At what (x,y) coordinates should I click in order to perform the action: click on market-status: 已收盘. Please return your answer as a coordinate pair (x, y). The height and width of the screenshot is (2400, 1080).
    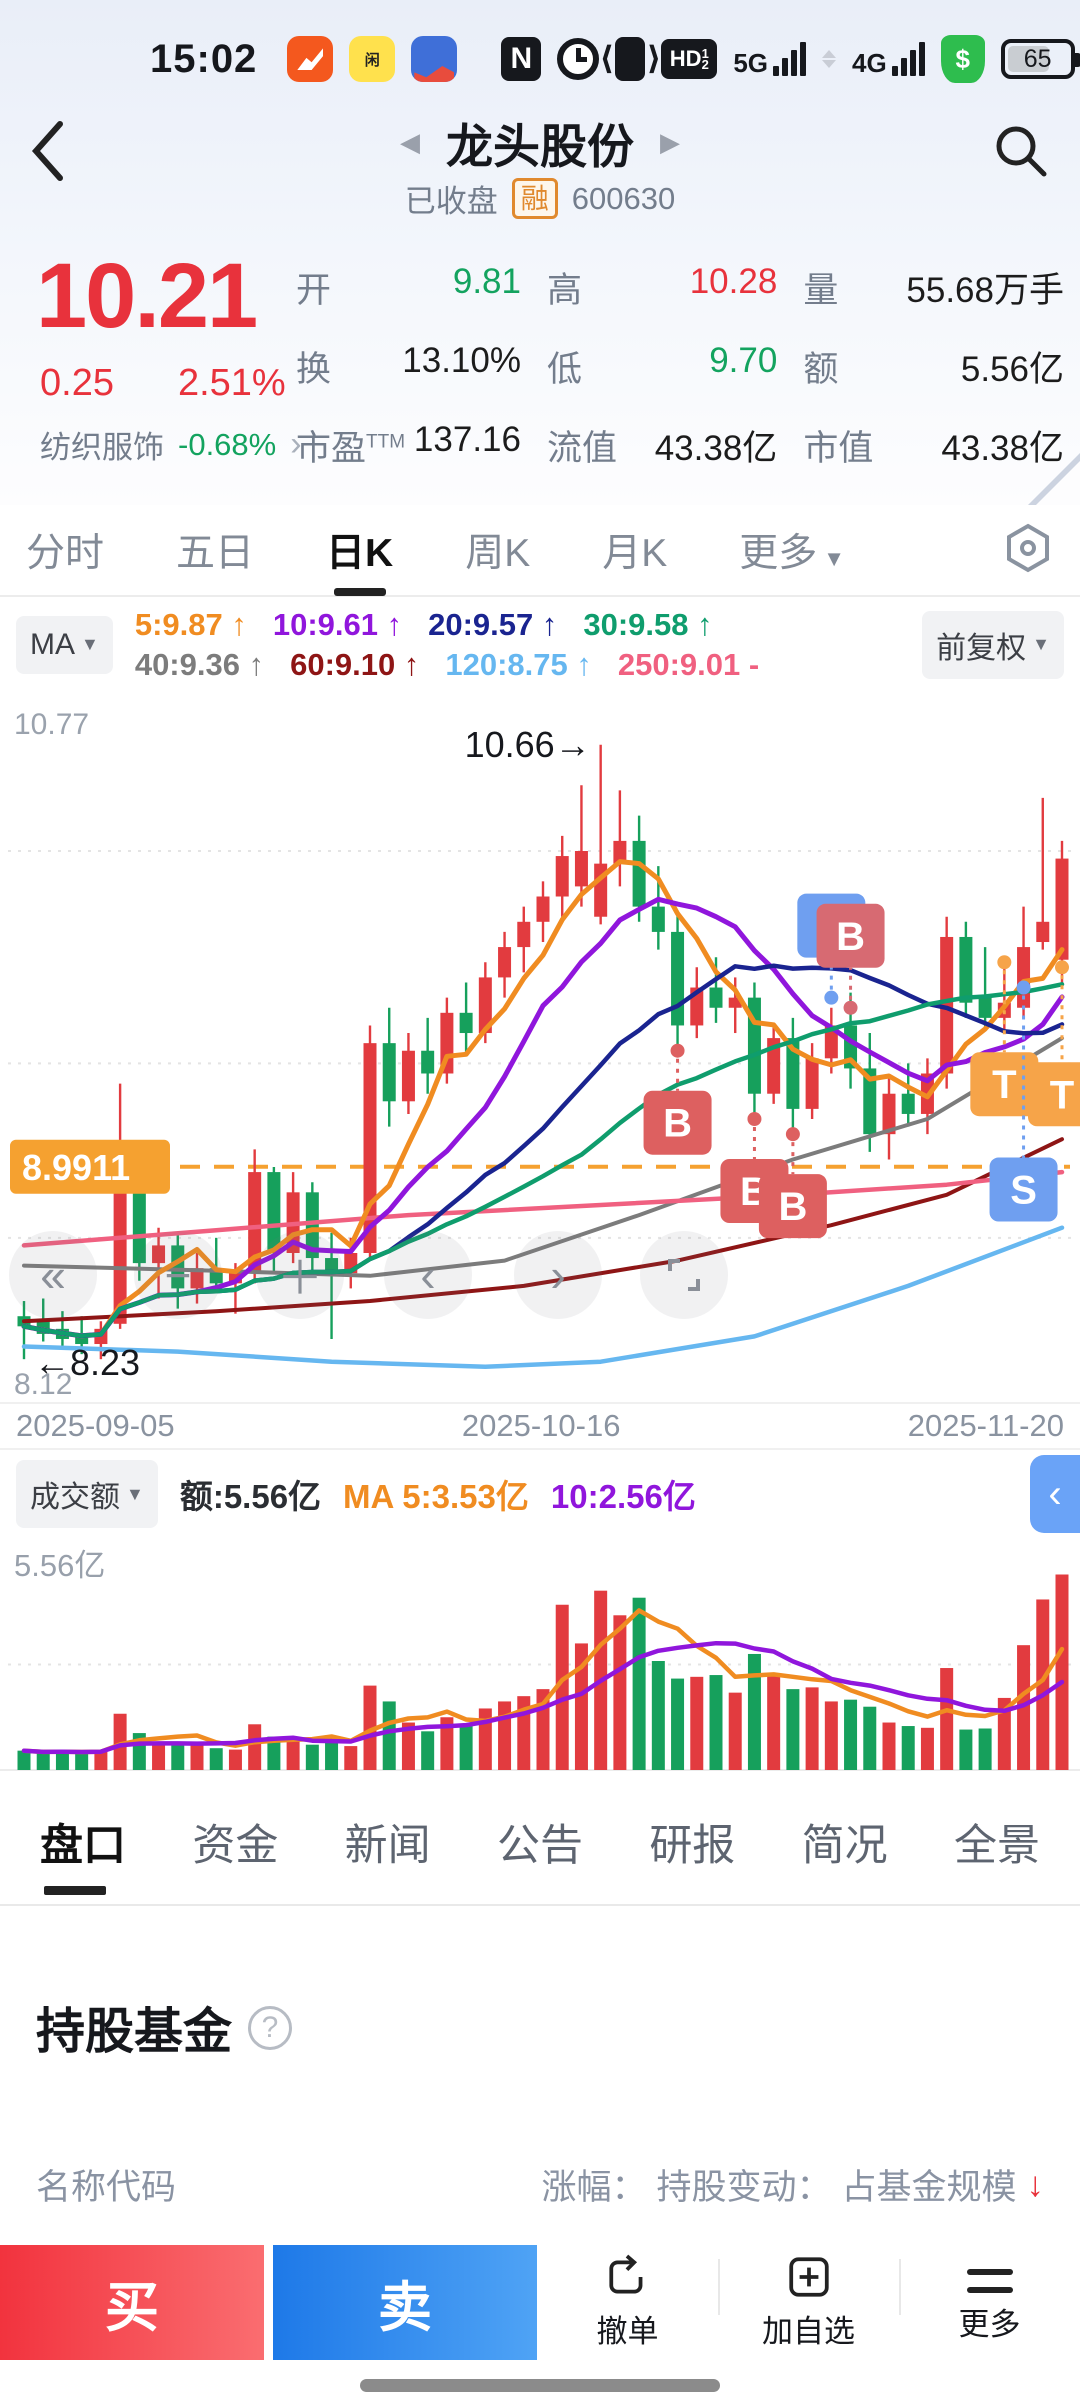
    Looking at the image, I should click on (451, 201).